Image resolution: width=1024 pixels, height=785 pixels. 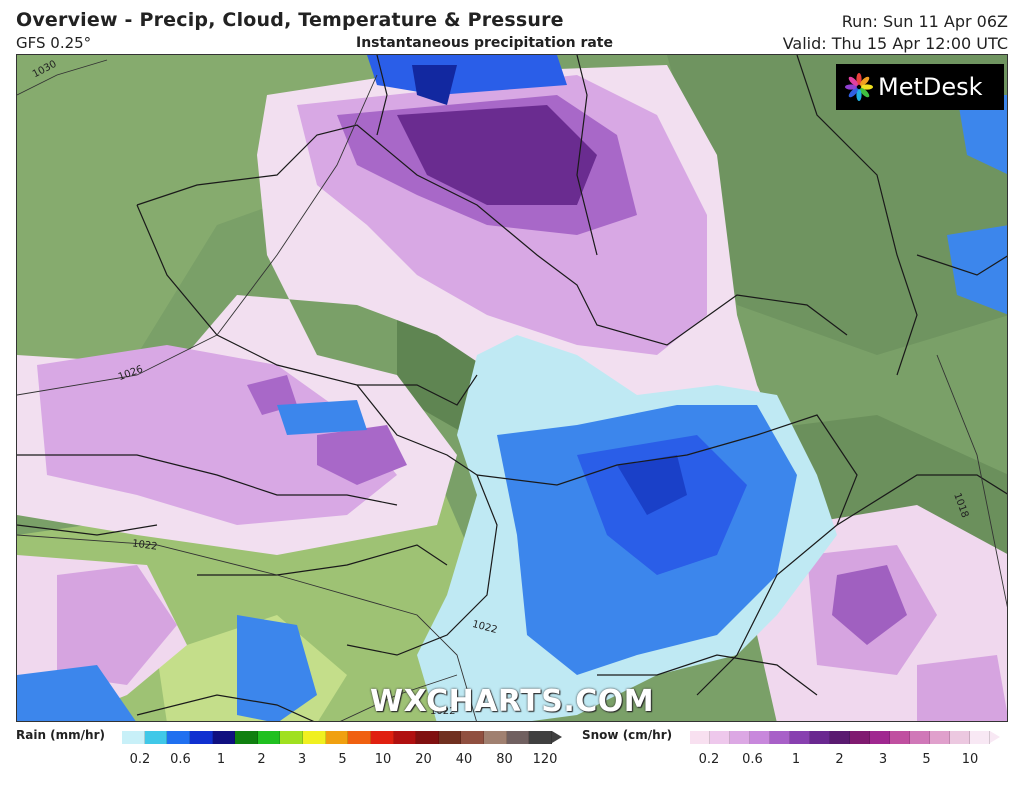 I want to click on model-label: GFS 0.25°, so click(x=54, y=43).